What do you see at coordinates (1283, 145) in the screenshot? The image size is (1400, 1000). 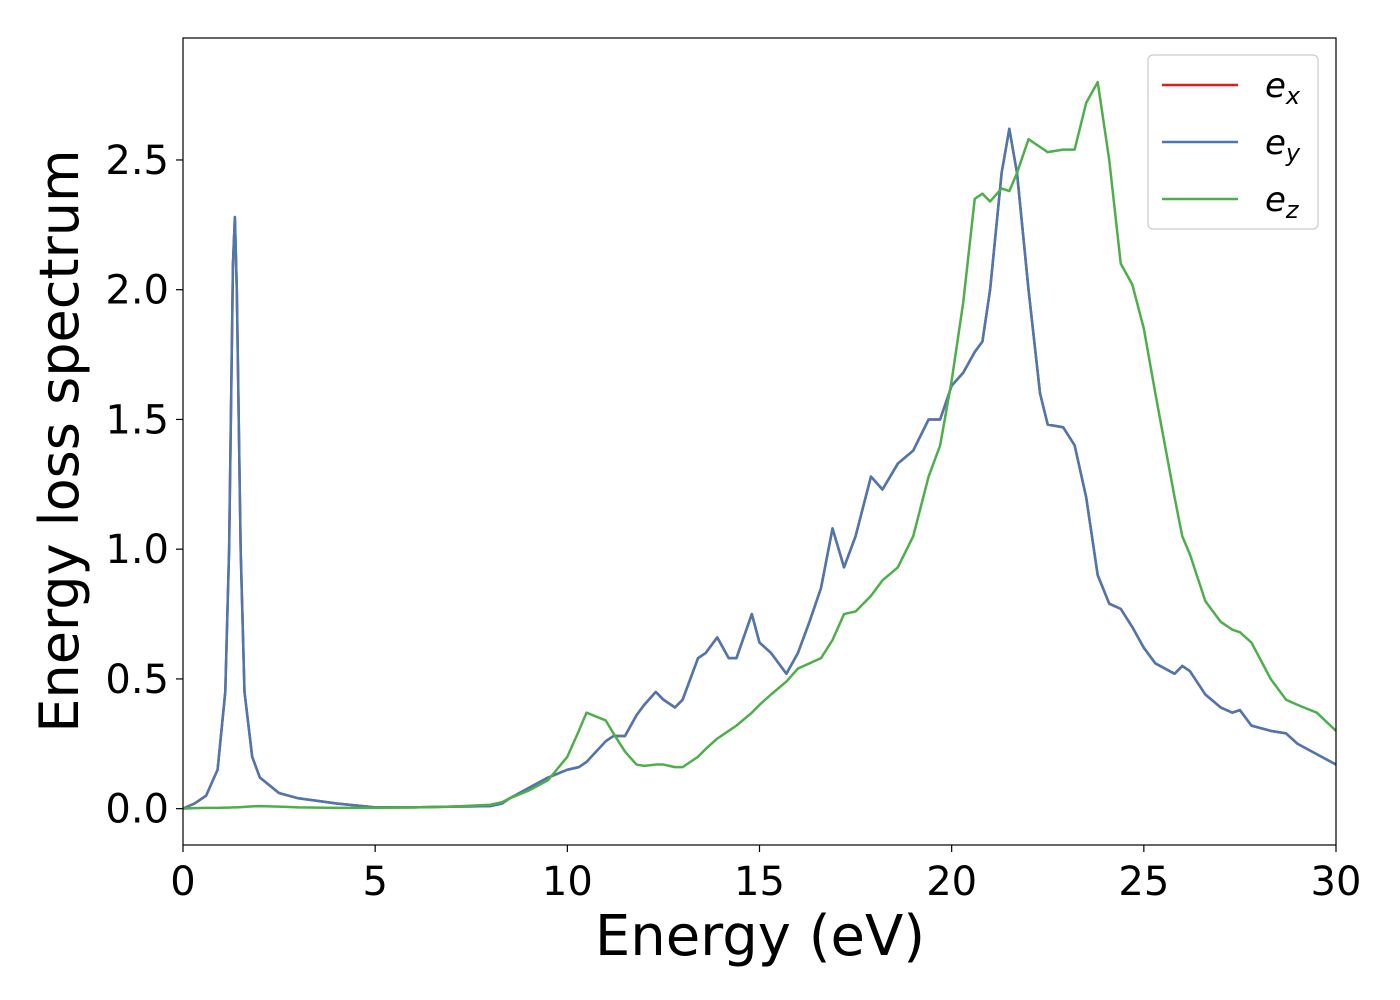 I see `legend-label: ey` at bounding box center [1283, 145].